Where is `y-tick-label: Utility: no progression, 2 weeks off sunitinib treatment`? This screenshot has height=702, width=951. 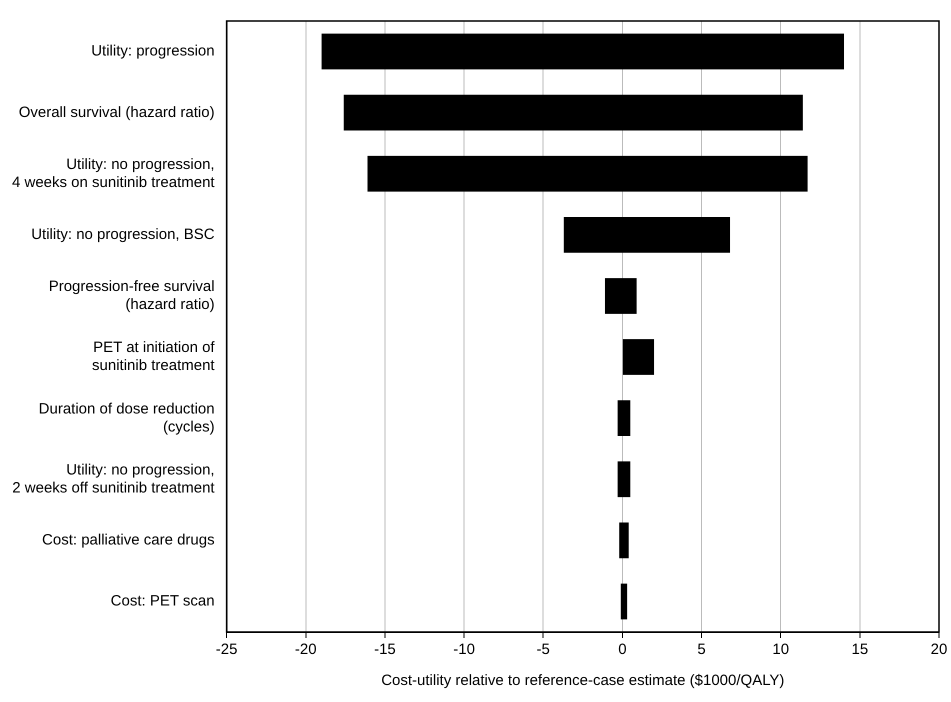
y-tick-label: Utility: no progression, 2 weeks off sunitinib treatment is located at coordinates (114, 478).